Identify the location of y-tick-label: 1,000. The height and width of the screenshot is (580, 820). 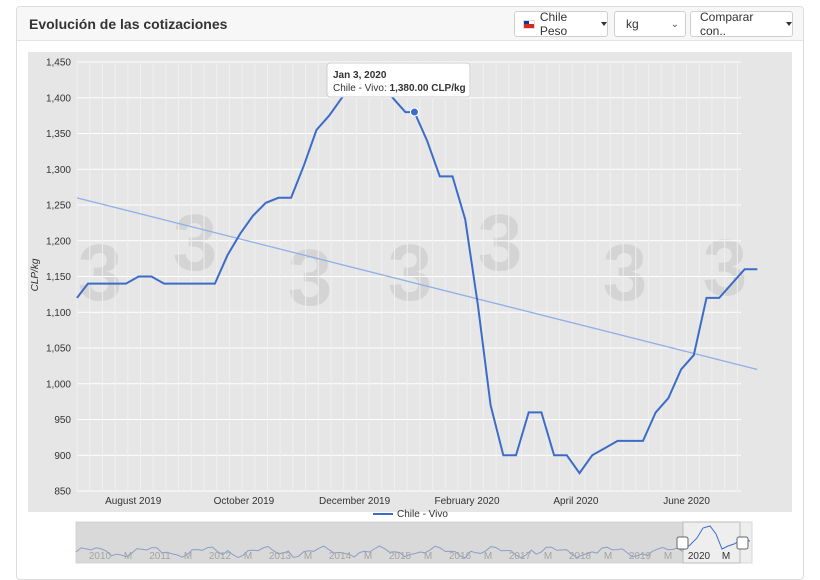
(58, 384).